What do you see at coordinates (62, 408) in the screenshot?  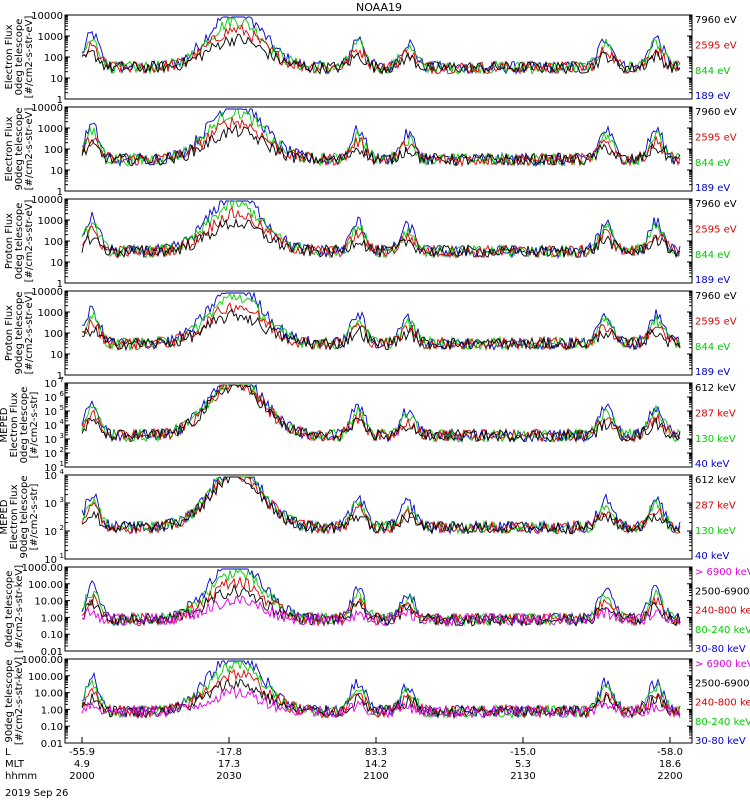 I see `y-tick-exponent: 5` at bounding box center [62, 408].